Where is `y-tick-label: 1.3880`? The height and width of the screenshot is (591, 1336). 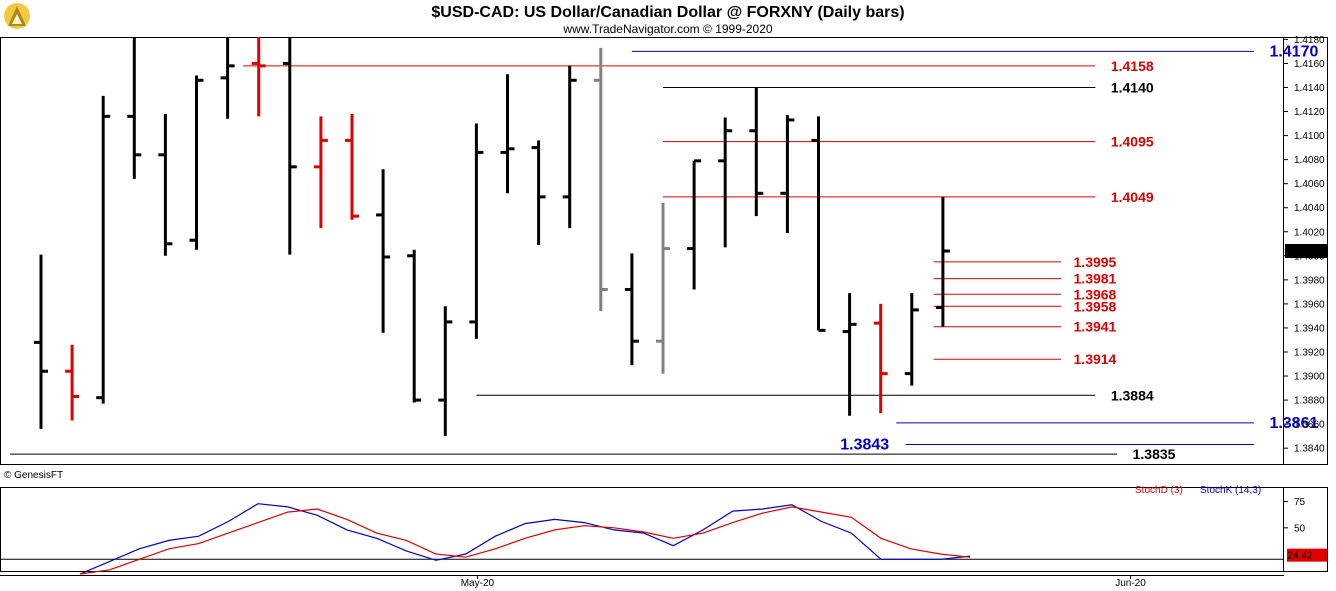 y-tick-label: 1.3880 is located at coordinates (1309, 401).